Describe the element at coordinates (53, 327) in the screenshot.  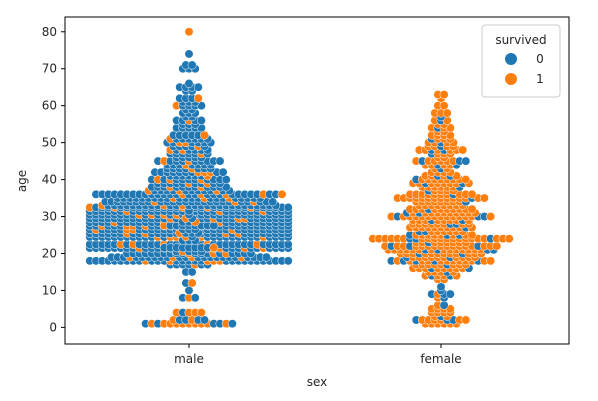
I see `y-tick-label: 0` at that location.